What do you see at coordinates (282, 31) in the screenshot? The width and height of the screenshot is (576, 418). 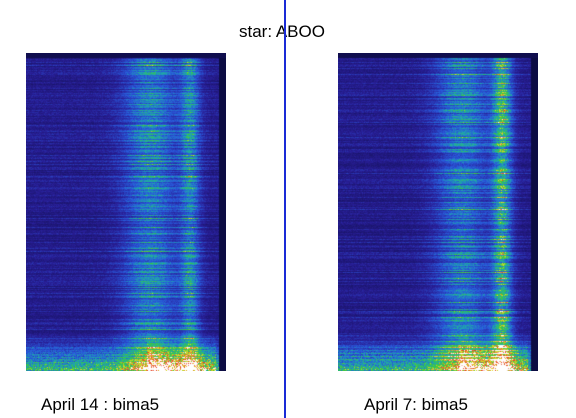 I see `star-title: star: ABOO` at bounding box center [282, 31].